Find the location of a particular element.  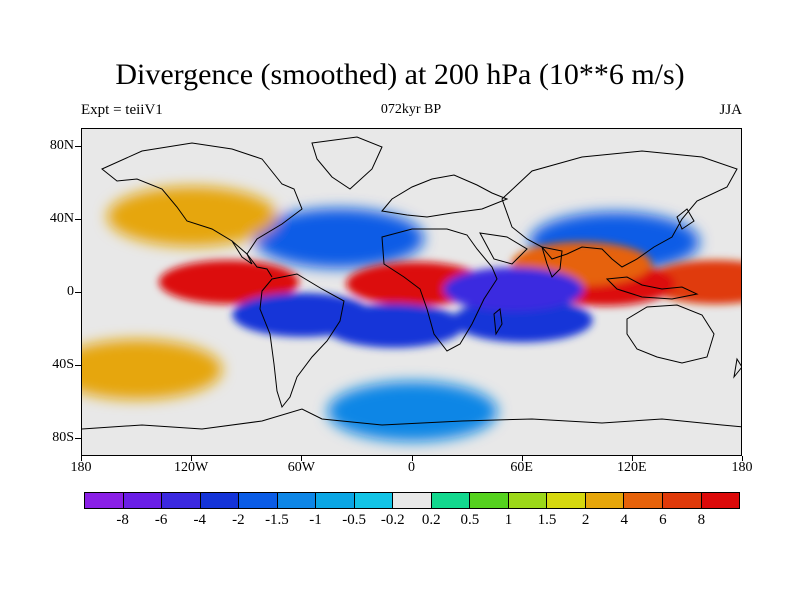

colorbar-label: 4 is located at coordinates (624, 520).